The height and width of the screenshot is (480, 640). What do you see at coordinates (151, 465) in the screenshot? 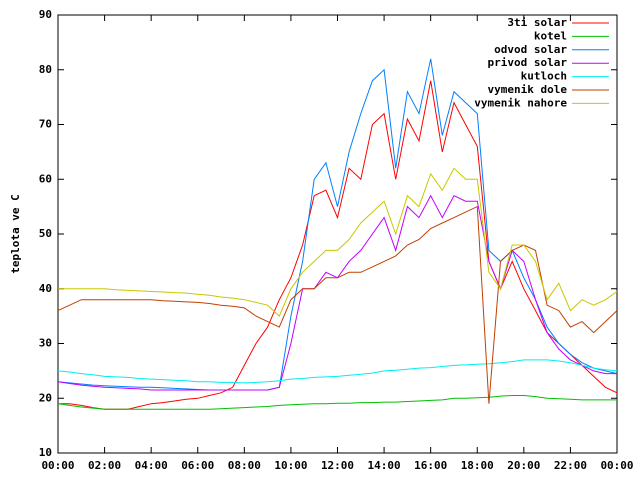
I see `x-tick-label: 04:00` at bounding box center [151, 465].